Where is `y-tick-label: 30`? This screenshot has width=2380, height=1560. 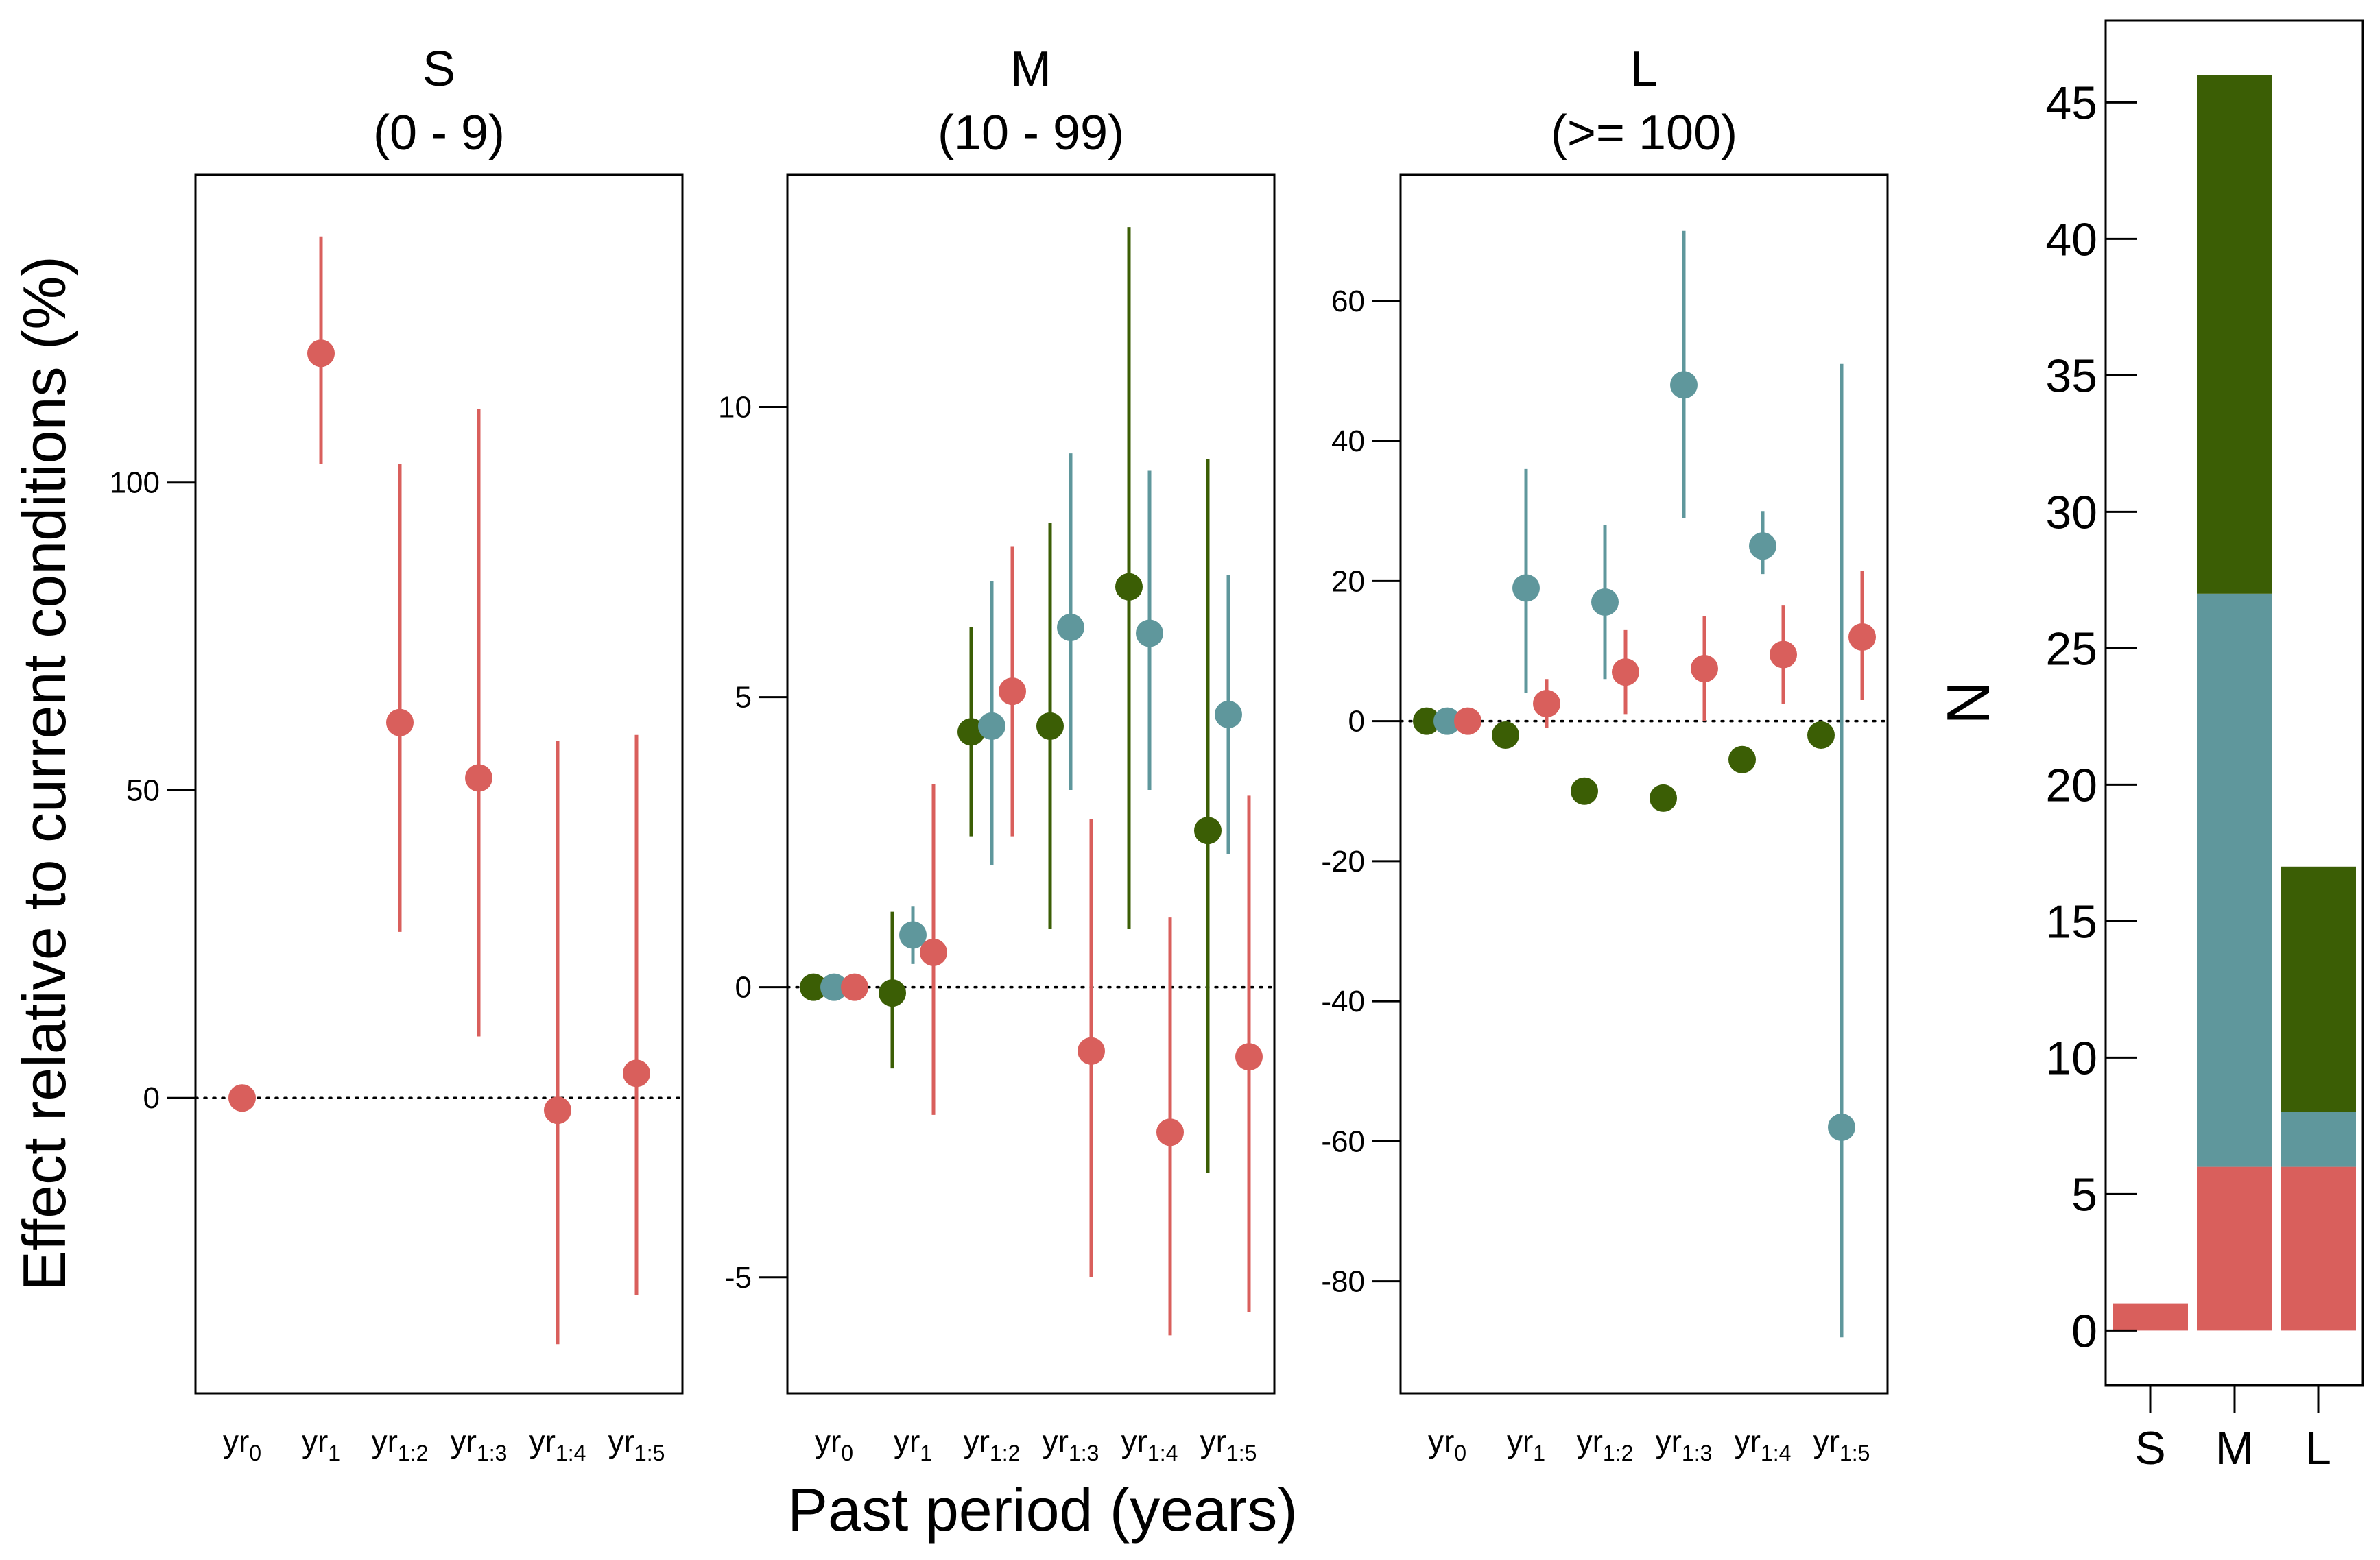 y-tick-label: 30 is located at coordinates (2071, 512).